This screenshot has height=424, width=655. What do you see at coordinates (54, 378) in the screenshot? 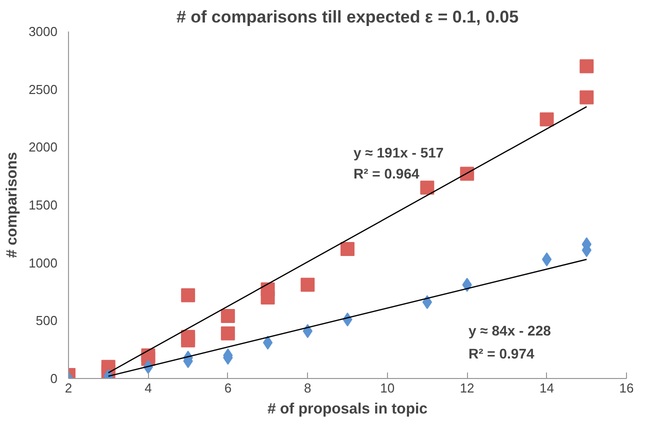
I see `y-tick-label: 0` at bounding box center [54, 378].